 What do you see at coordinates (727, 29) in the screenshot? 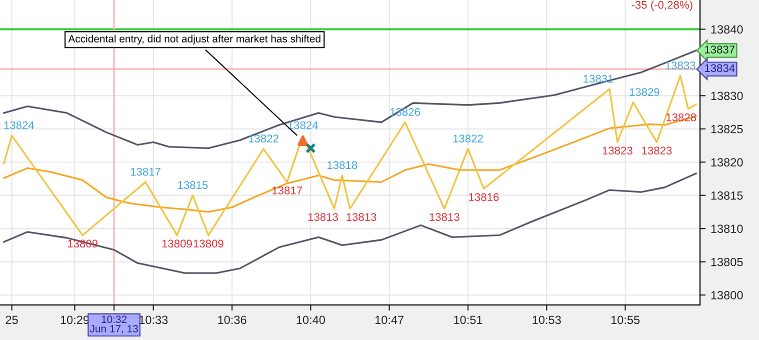
I see `y-tick-label: 13840` at bounding box center [727, 29].